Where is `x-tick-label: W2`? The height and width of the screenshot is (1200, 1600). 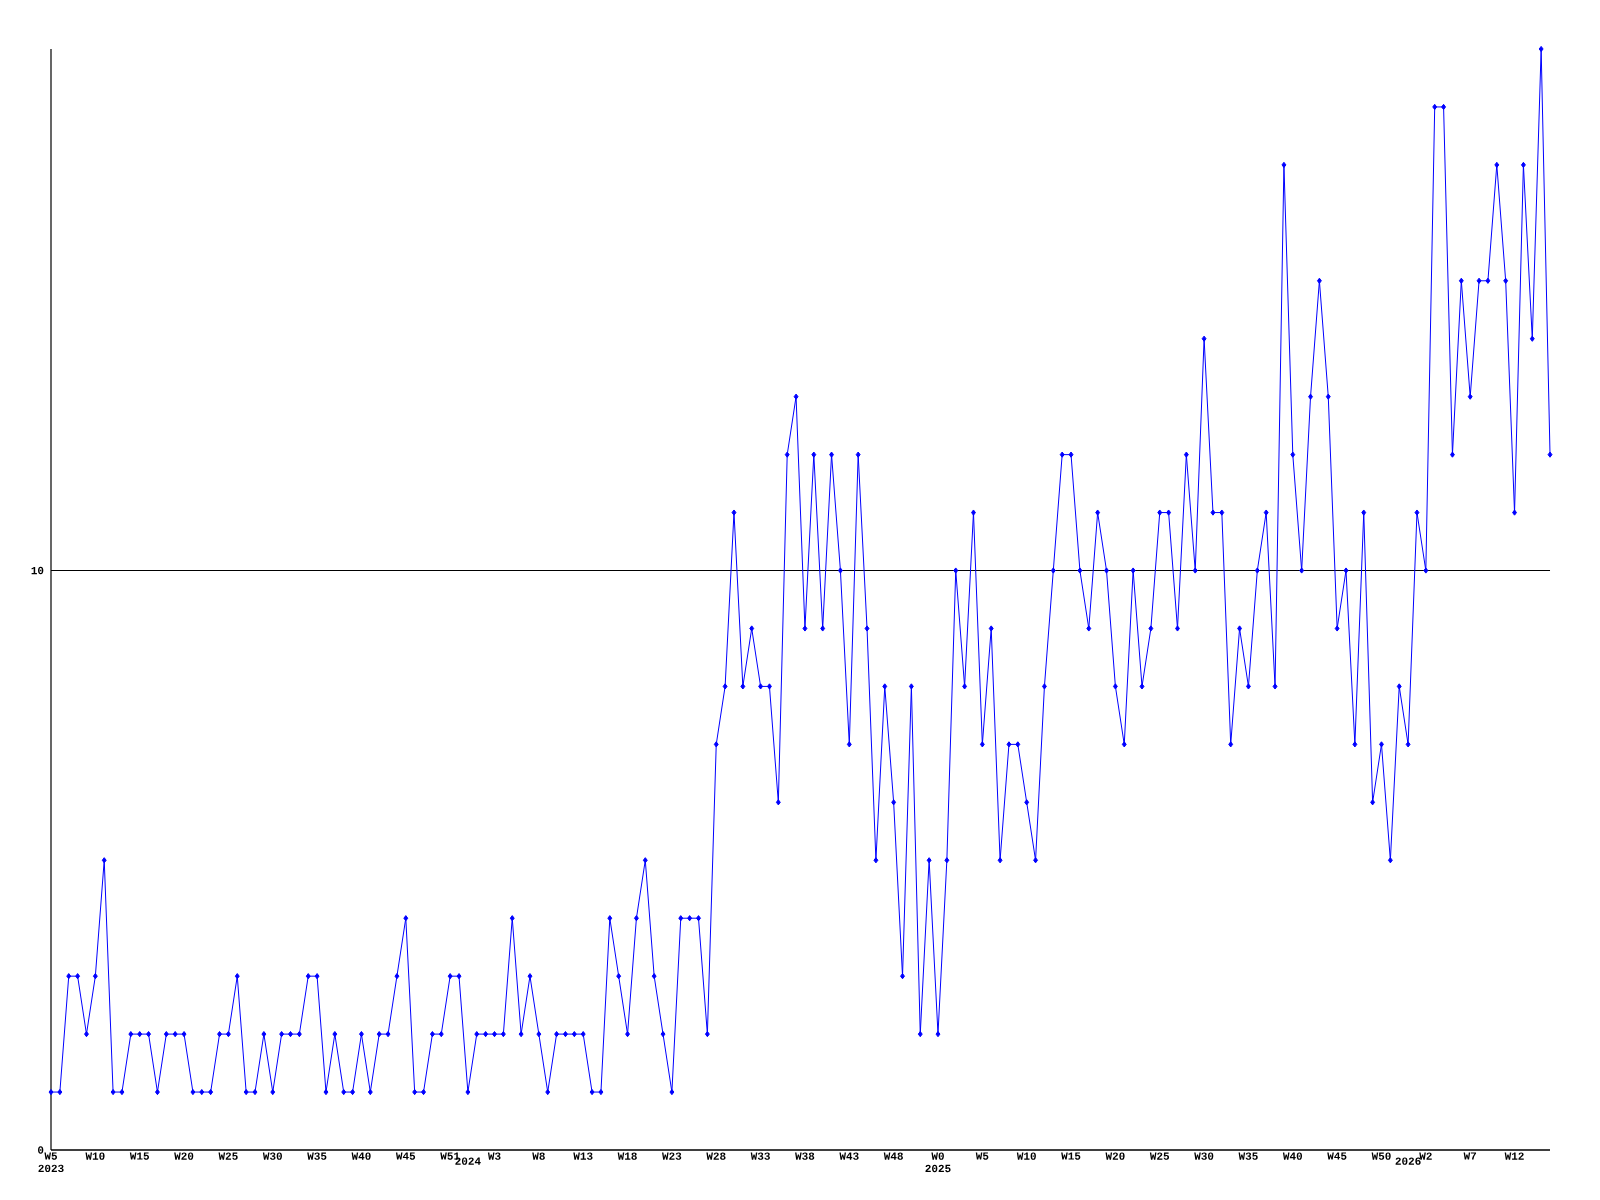
x-tick-label: W2 is located at coordinates (1425, 1156).